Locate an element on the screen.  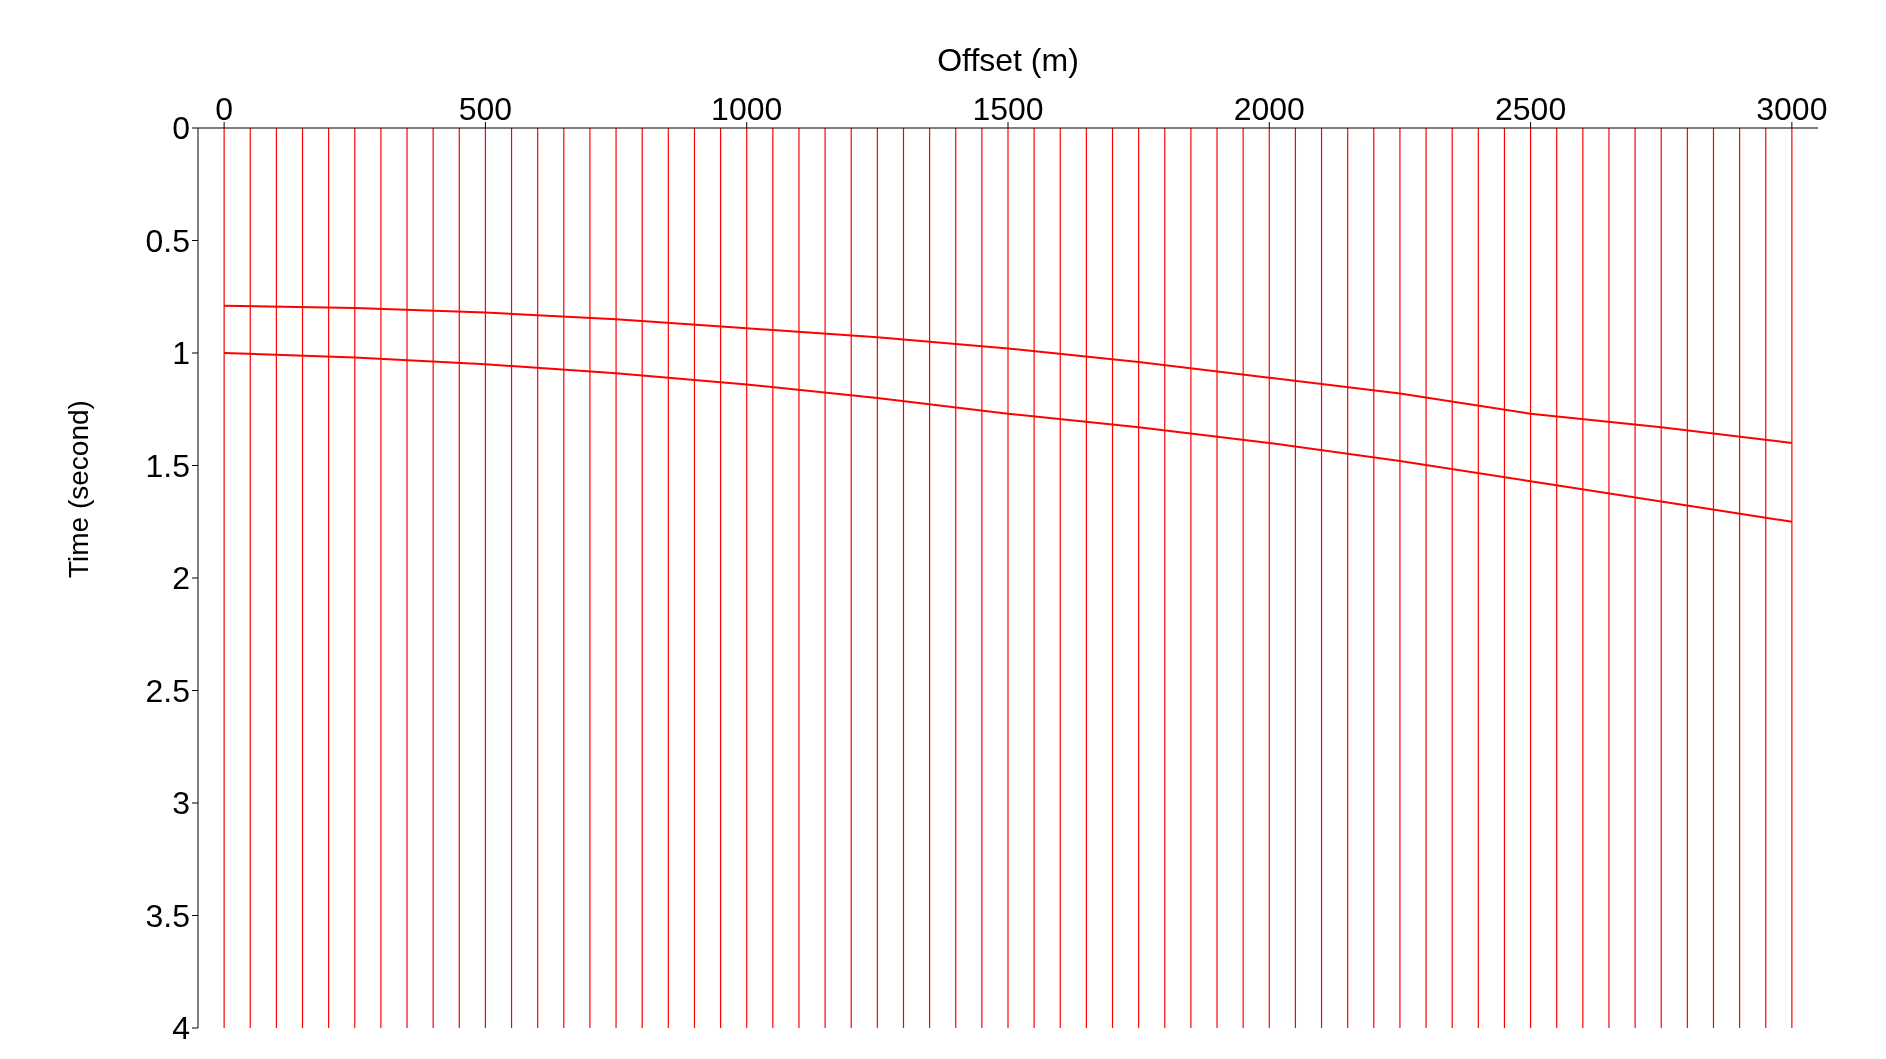
y-tick-label: 0.5 is located at coordinates (167, 240).